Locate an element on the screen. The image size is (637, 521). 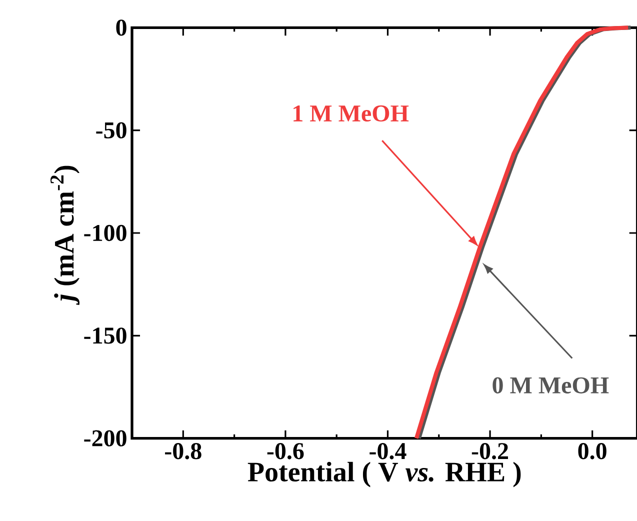
y-tick-label: -50 is located at coordinates (111, 130).